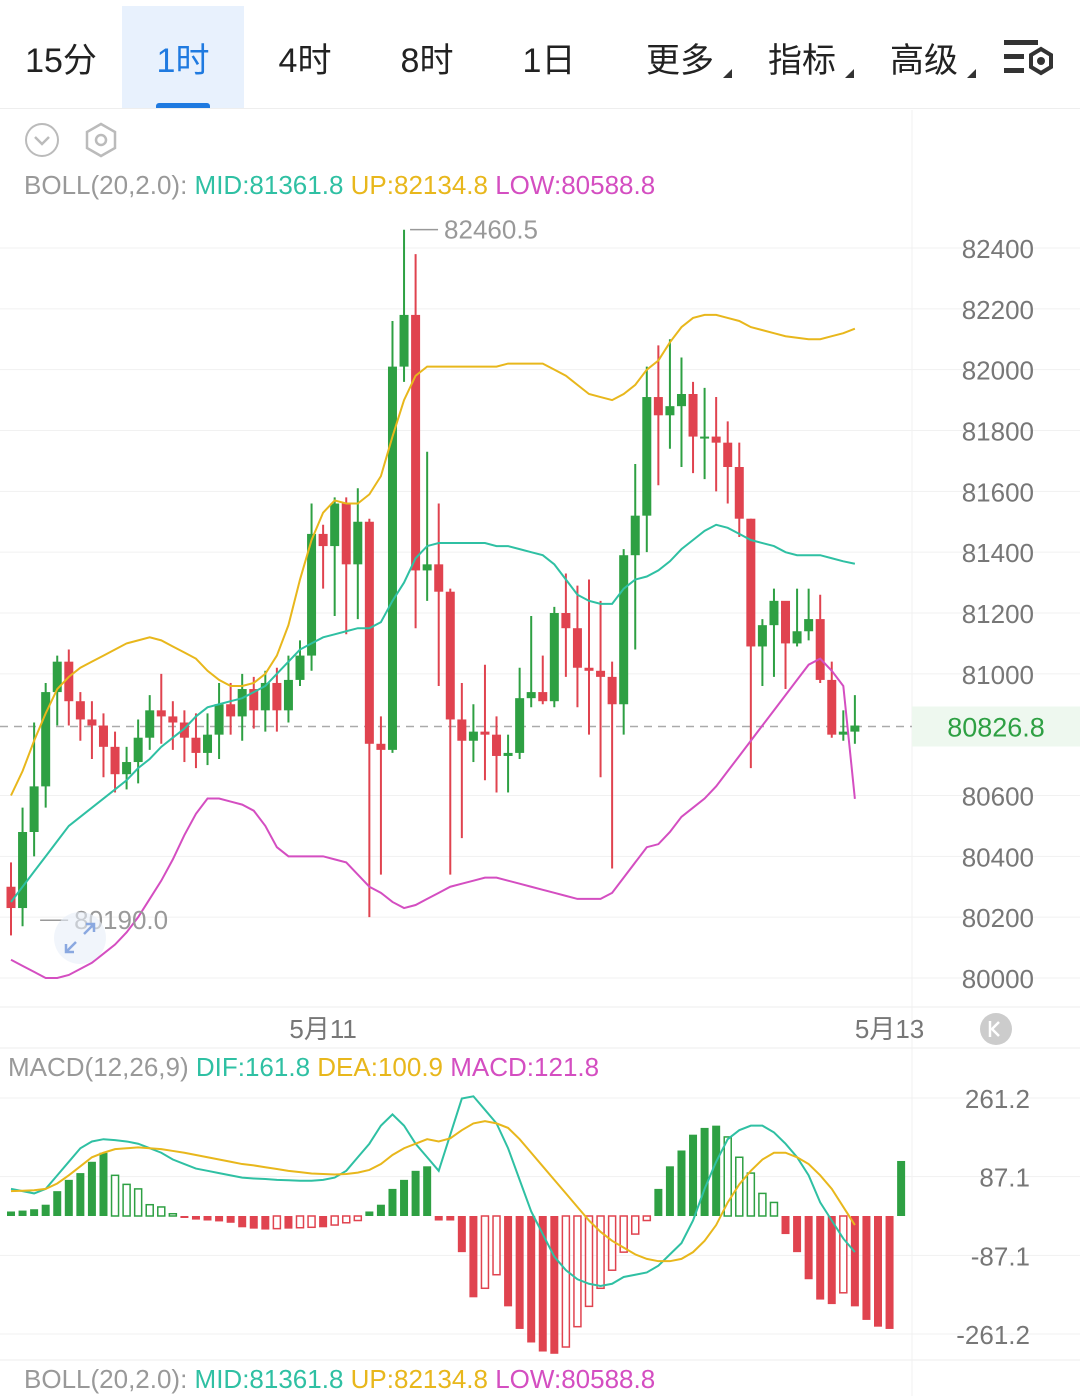 This screenshot has height=1396, width=1080. Describe the element at coordinates (269, 1379) in the screenshot. I see `boll-mid-value: MID:81361.8` at that location.